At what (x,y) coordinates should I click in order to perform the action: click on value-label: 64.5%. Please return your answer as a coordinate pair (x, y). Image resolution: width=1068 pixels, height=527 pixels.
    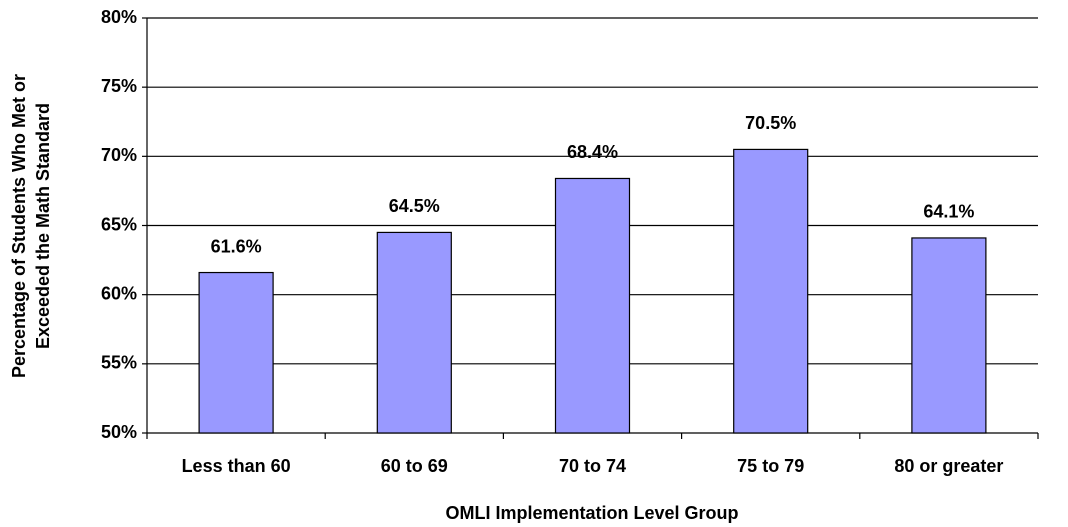
    Looking at the image, I should click on (414, 206).